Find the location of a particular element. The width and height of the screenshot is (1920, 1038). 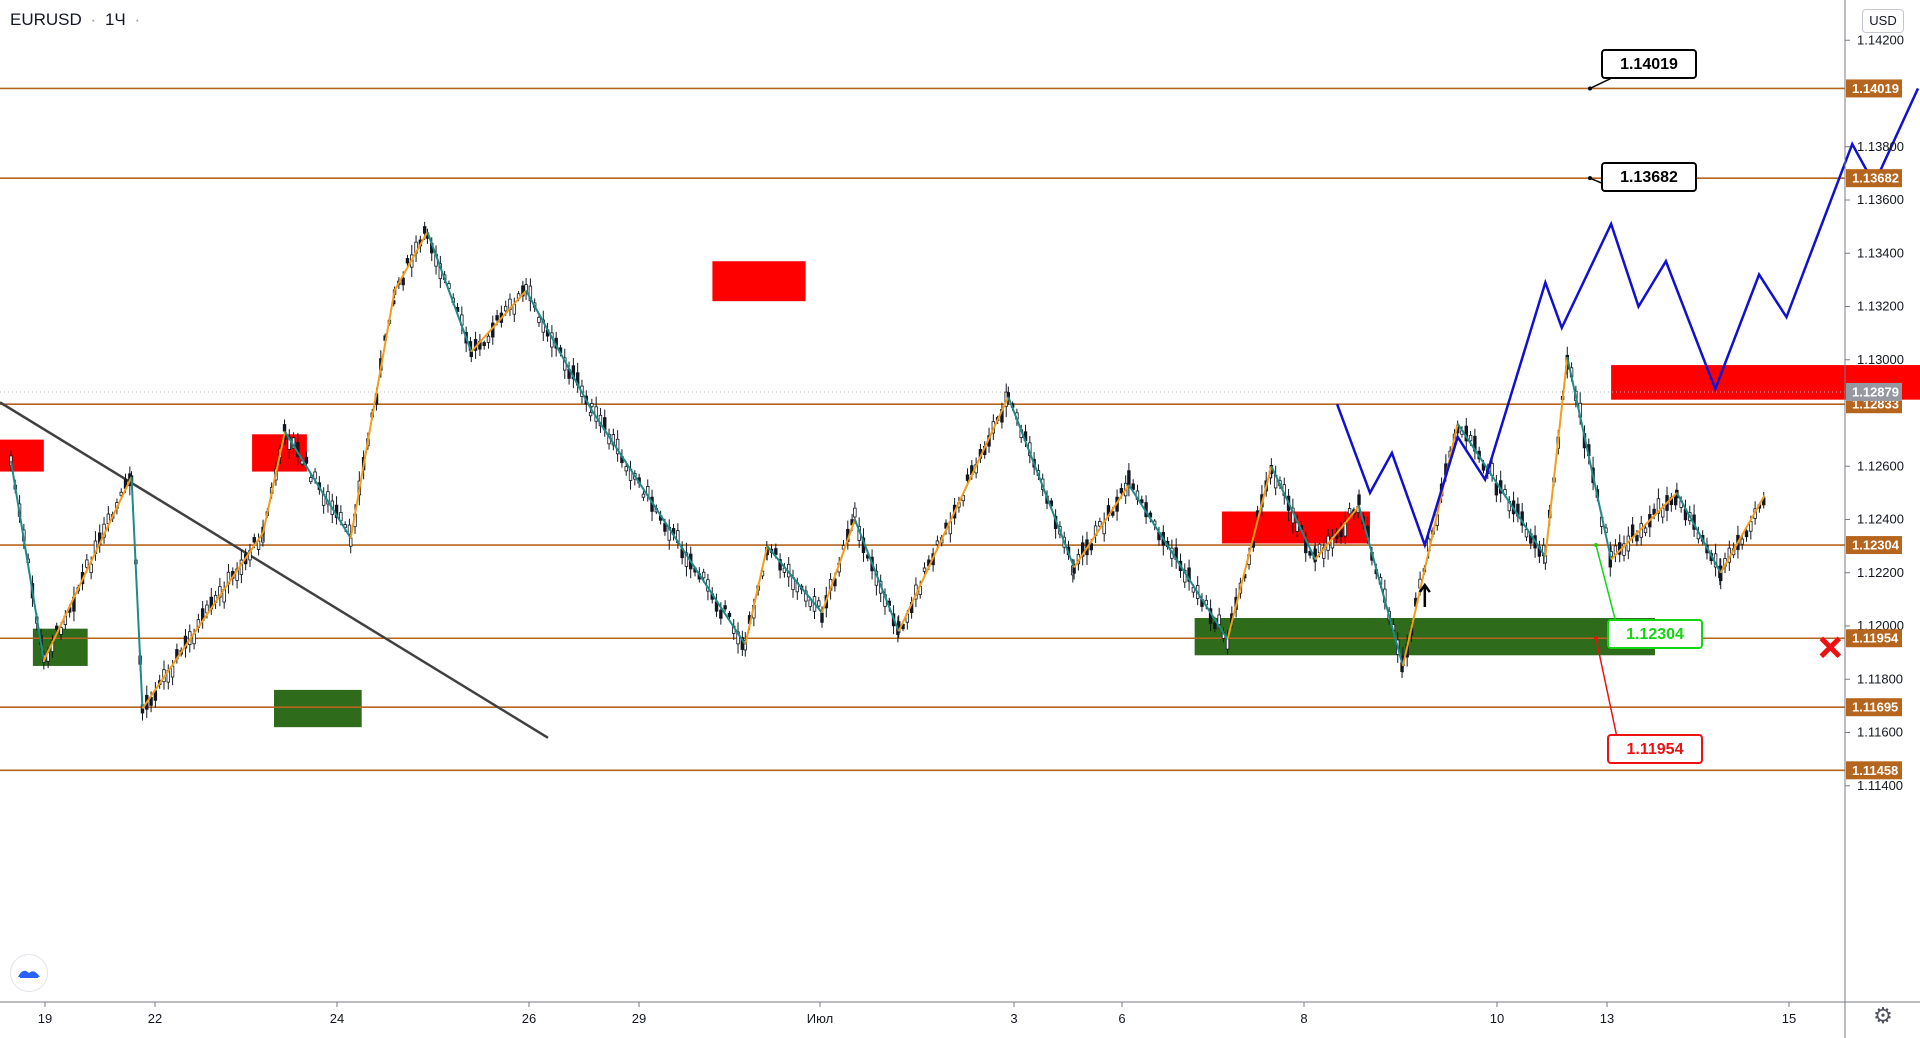

x-tick-label: 3 is located at coordinates (1013, 1018).